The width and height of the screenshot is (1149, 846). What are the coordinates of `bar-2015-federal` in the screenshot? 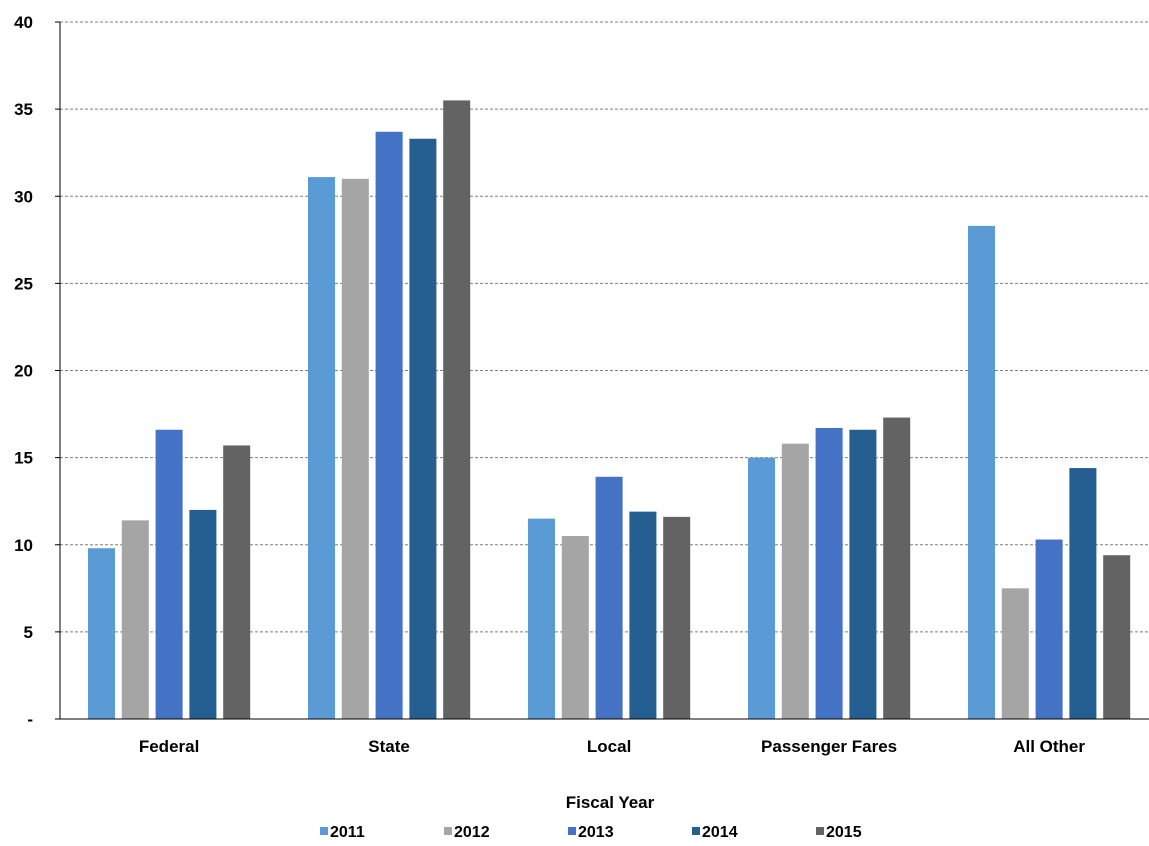 It's located at (237, 582).